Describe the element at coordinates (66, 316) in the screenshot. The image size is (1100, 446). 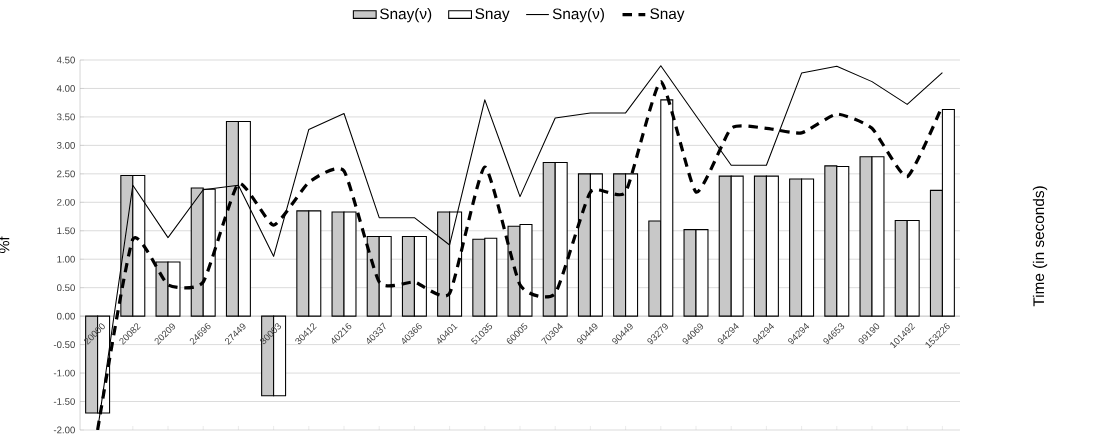
I see `y-tick-label: 0.00` at that location.